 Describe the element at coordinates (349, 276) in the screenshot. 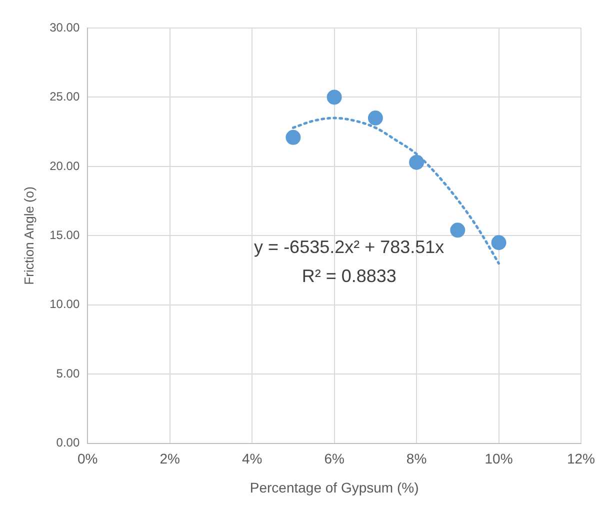

I see `annotation: R² = 0.8833` at that location.